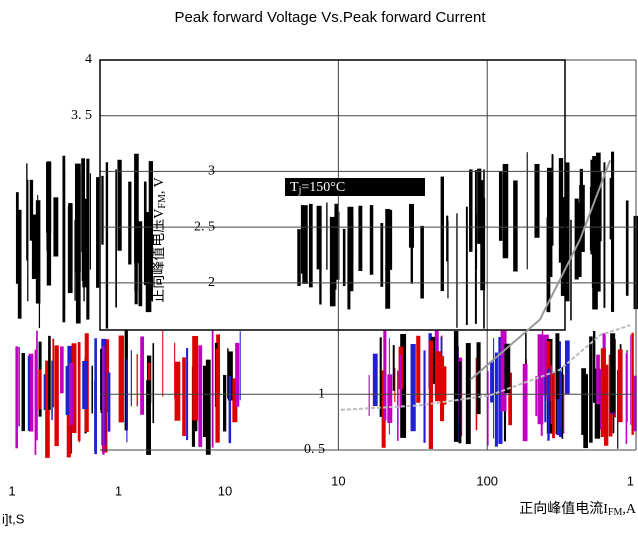 The image size is (638, 535). I want to click on y-axis-label: 正向峰值电压VFM, V, so click(159, 239).